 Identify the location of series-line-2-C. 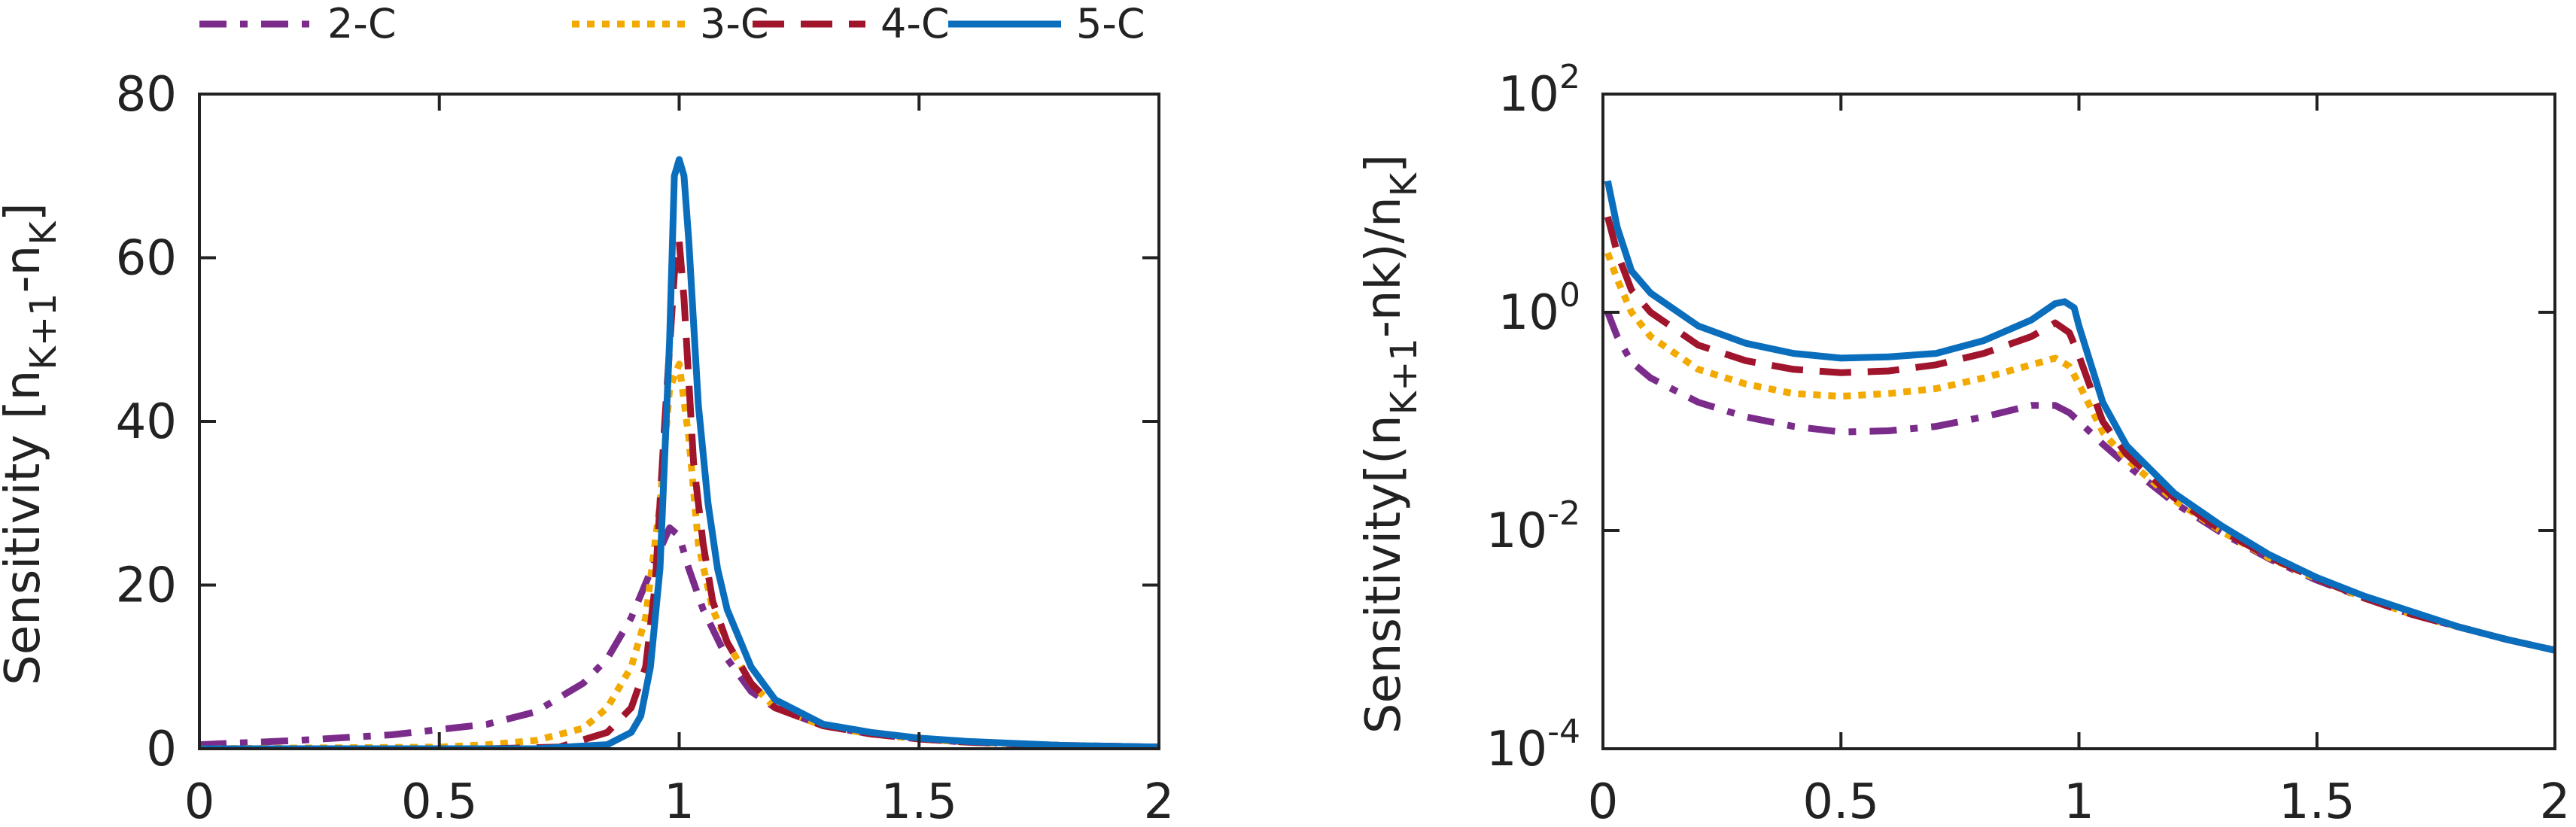
(679, 636).